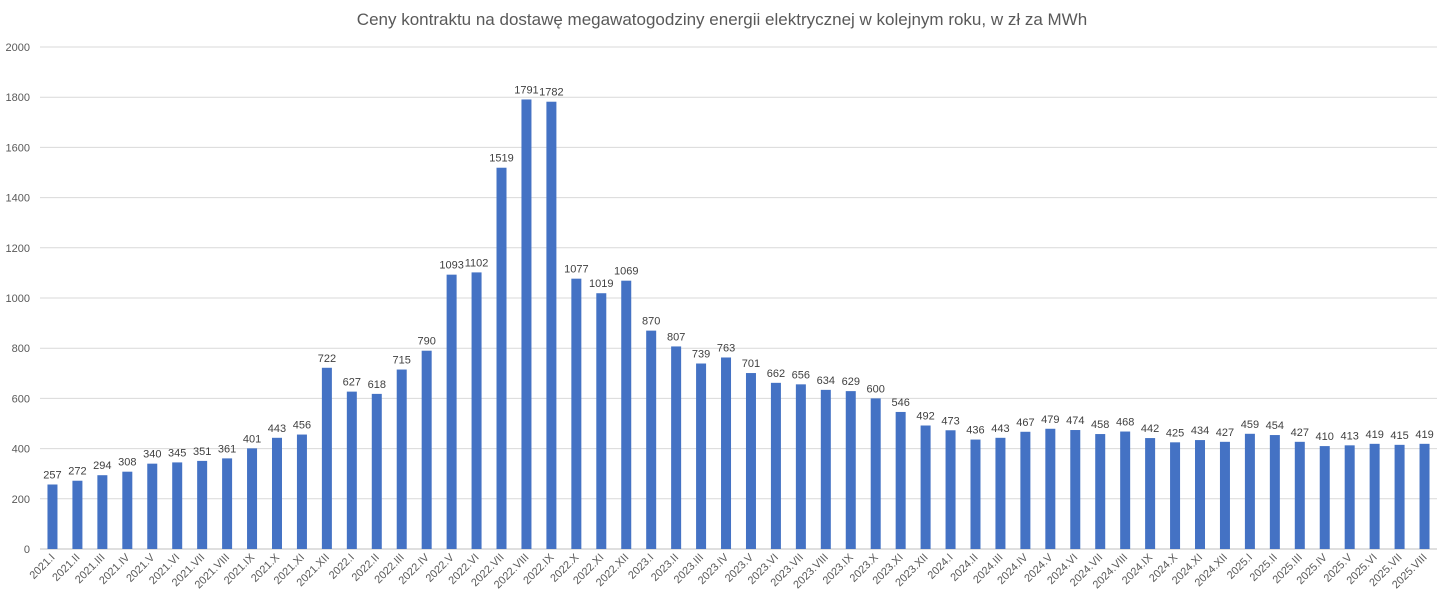  What do you see at coordinates (152, 455) in the screenshot?
I see `data-label: 340` at bounding box center [152, 455].